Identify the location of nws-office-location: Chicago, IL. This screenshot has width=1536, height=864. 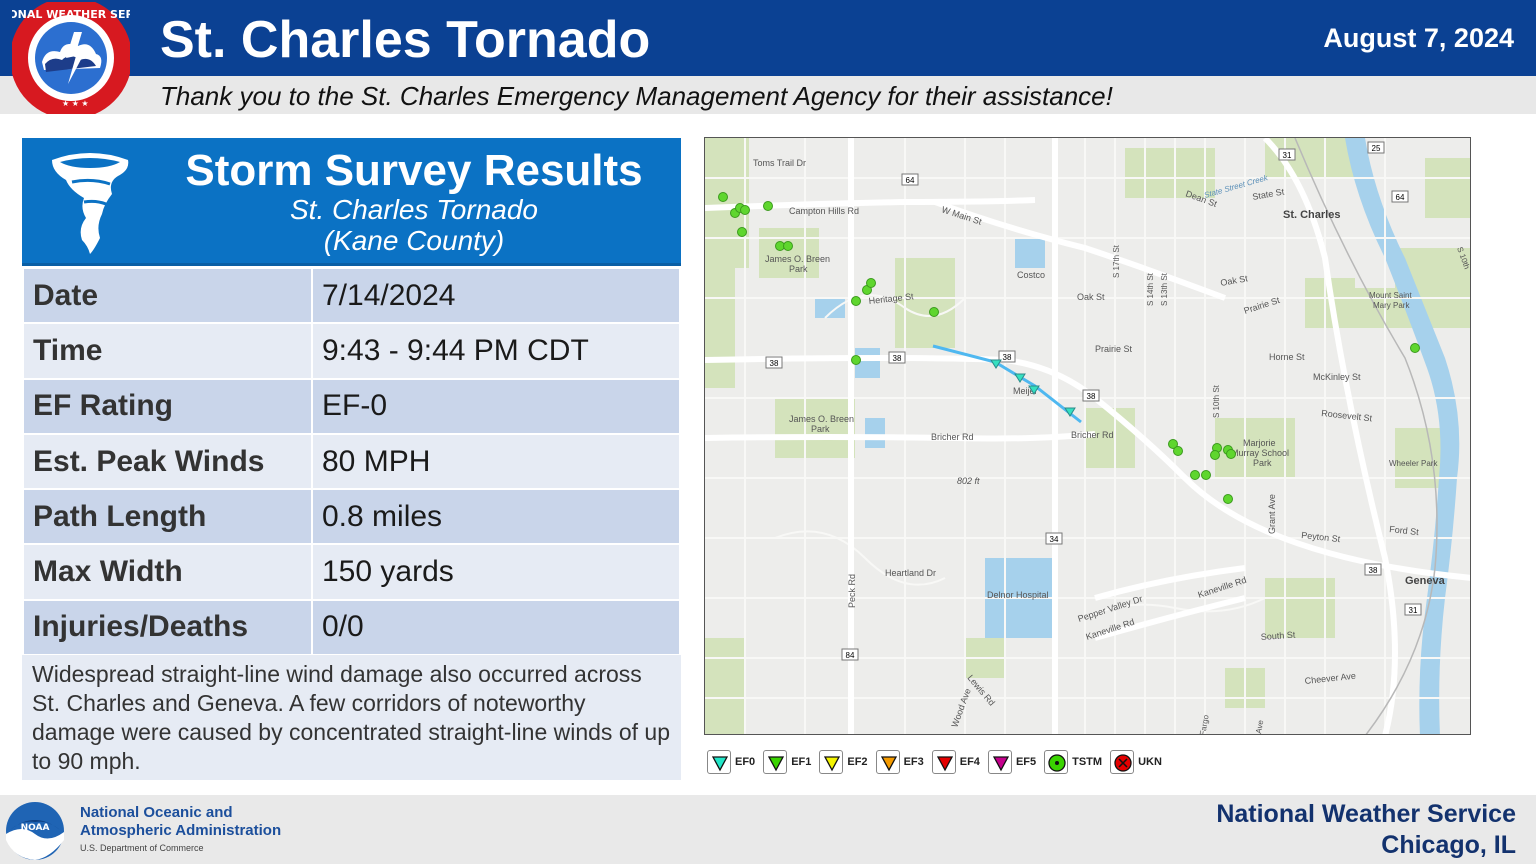
(1448, 845).